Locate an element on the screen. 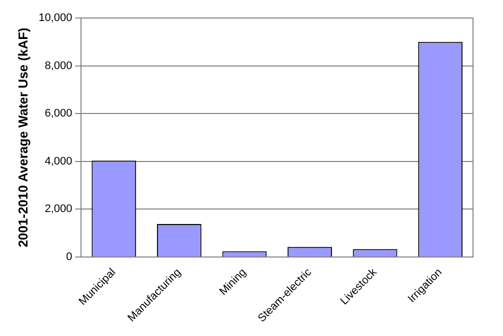  y-tick-label: 0 is located at coordinates (69, 256).